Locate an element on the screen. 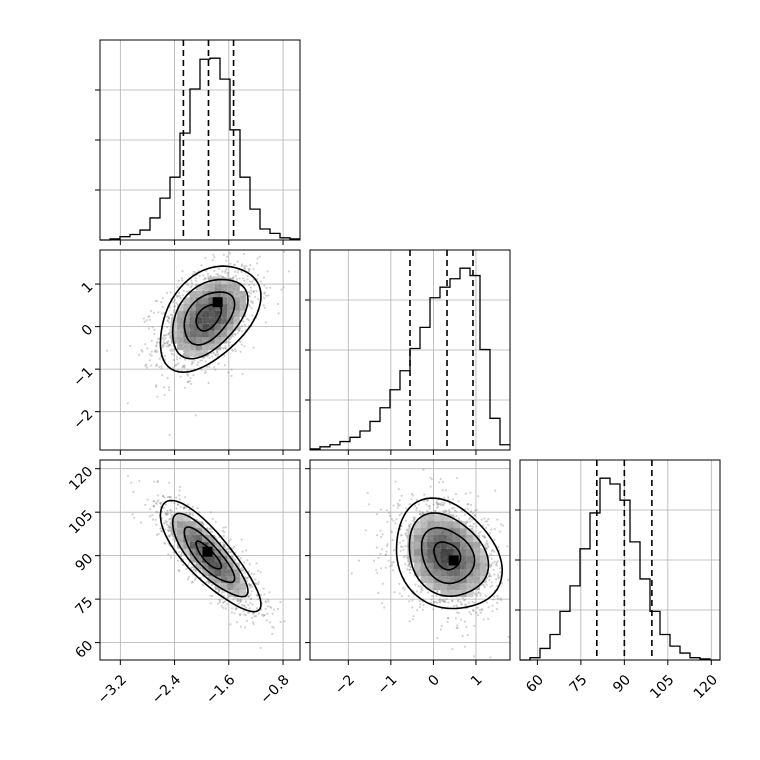 Image resolution: width=760 pixels, height=760 pixels. contours is located at coordinates (210, 319).